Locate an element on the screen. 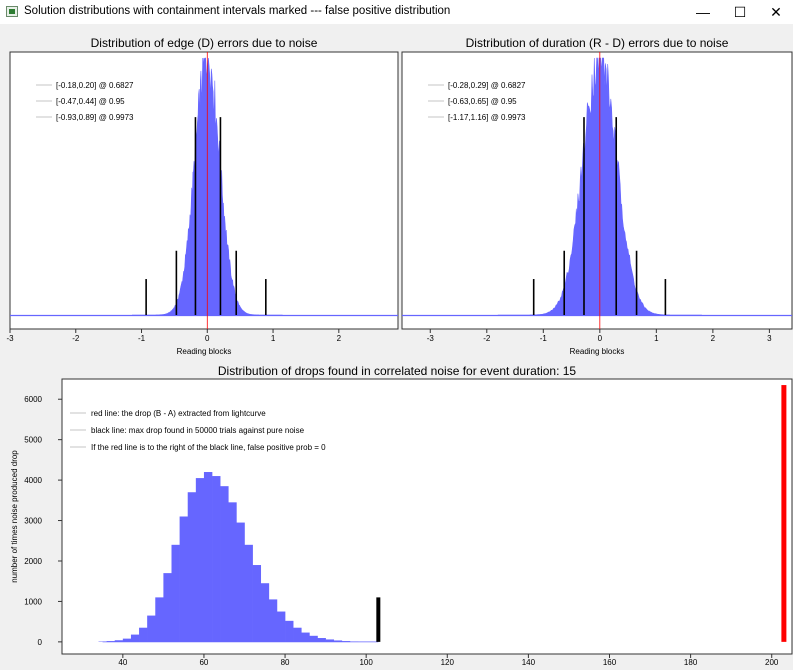 The image size is (793, 670). x-tick-label: 40 is located at coordinates (122, 662).